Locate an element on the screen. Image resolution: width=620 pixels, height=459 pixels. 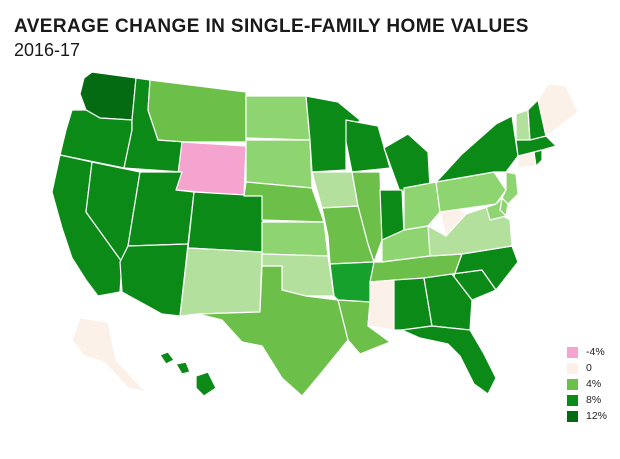
map-subtitle: 2016-17 is located at coordinates (47, 50).